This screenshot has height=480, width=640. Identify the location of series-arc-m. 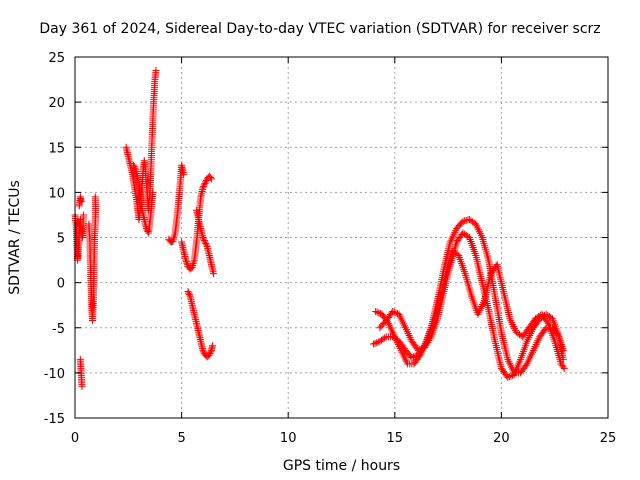
(471, 305).